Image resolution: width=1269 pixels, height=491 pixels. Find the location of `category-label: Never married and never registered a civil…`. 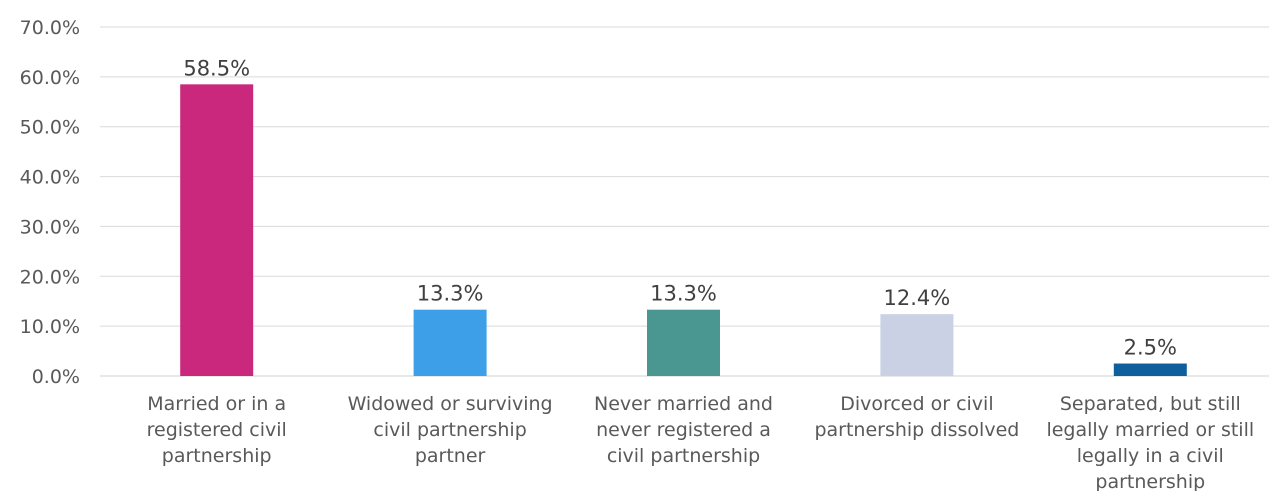

category-label: Never married and never registered a civil… is located at coordinates (683, 430).